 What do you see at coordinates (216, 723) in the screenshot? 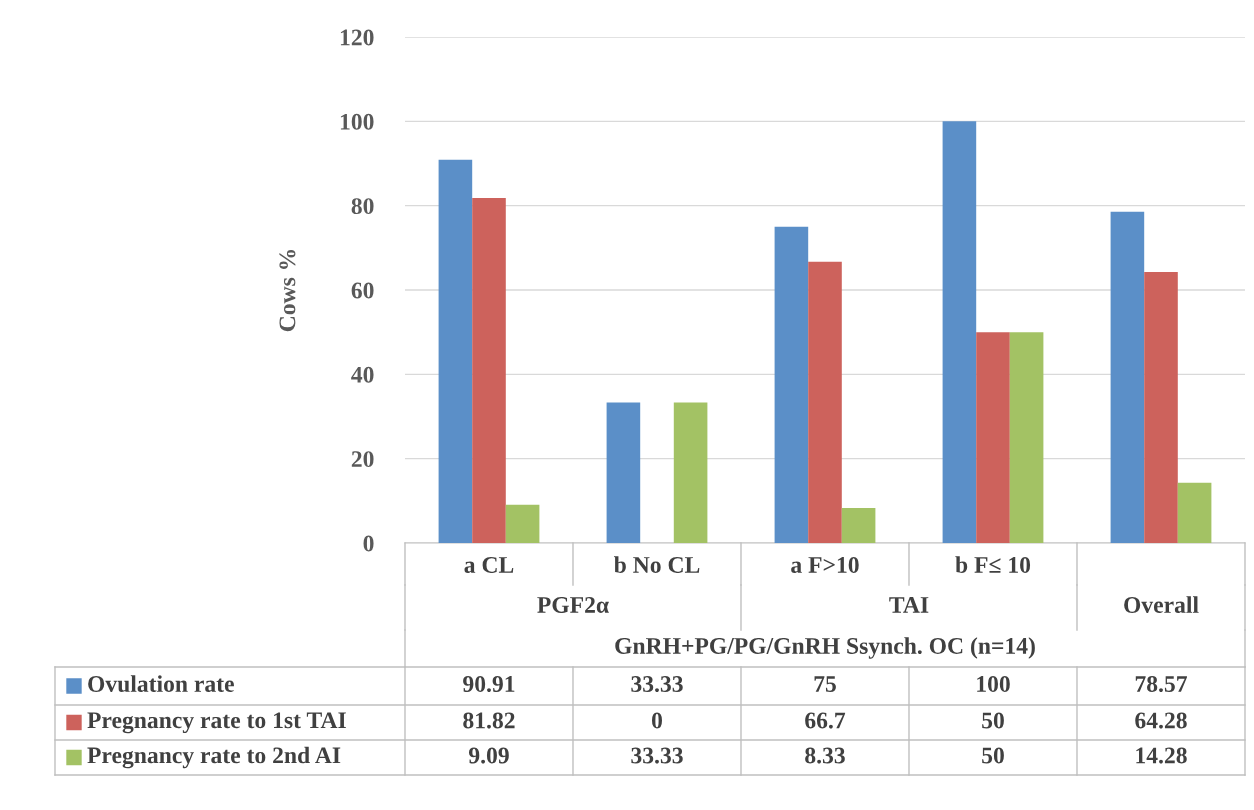
I see `legend-label: Pregnancy rate to 1st TAI` at bounding box center [216, 723].